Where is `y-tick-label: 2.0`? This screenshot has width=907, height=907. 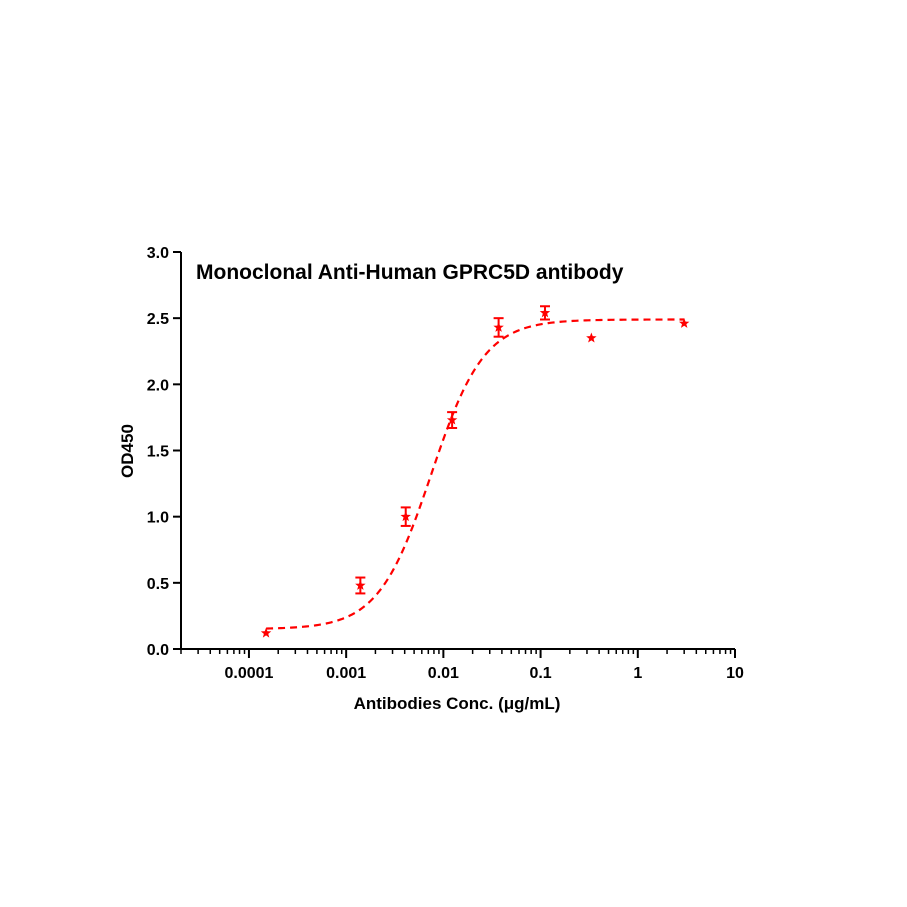
y-tick-label: 2.0 is located at coordinates (158, 385).